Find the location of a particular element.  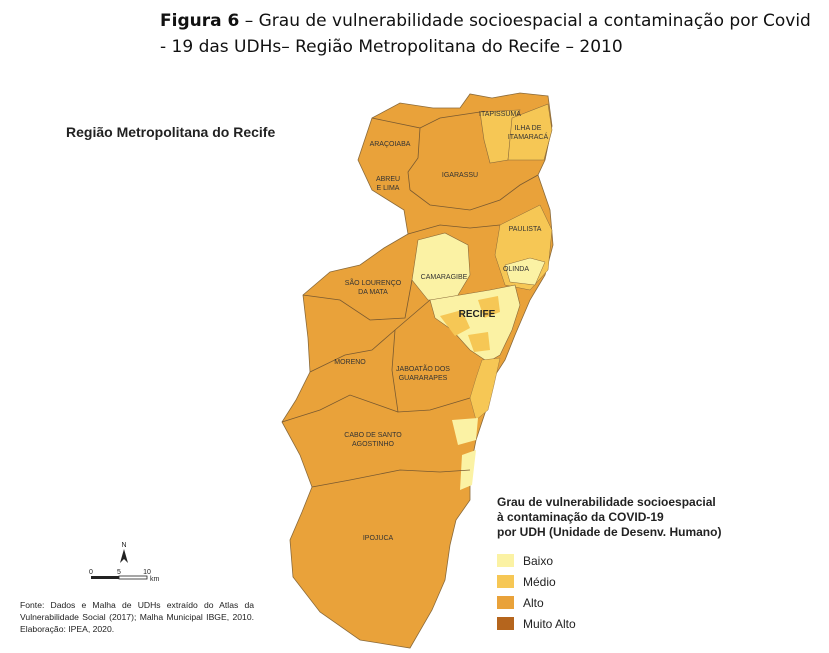

jaboatao-coast-strip is located at coordinates (485, 389).